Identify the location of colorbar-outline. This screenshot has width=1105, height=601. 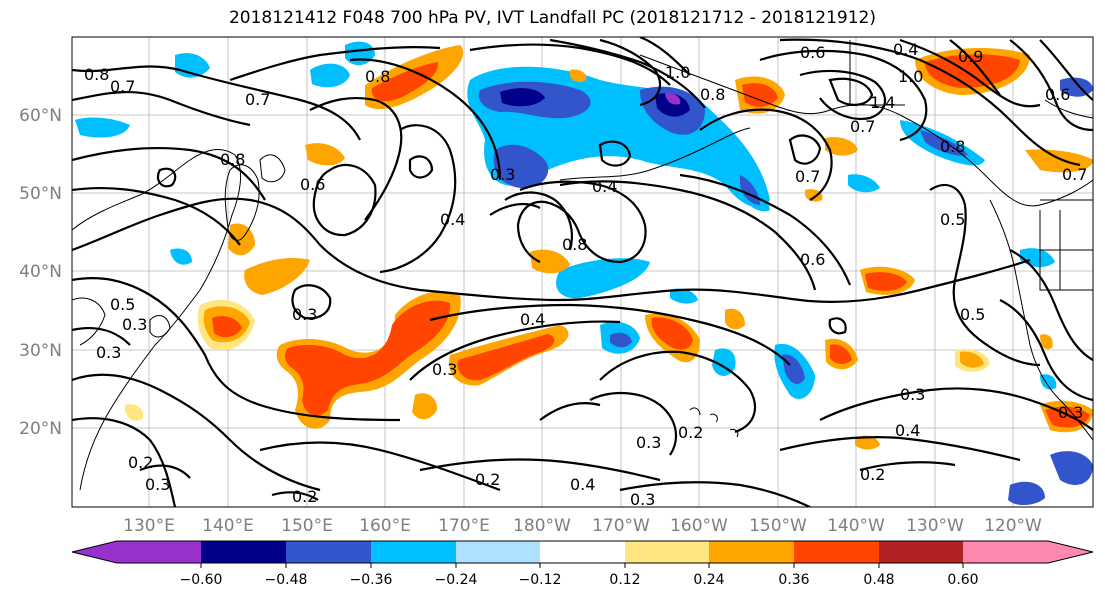
(582, 552).